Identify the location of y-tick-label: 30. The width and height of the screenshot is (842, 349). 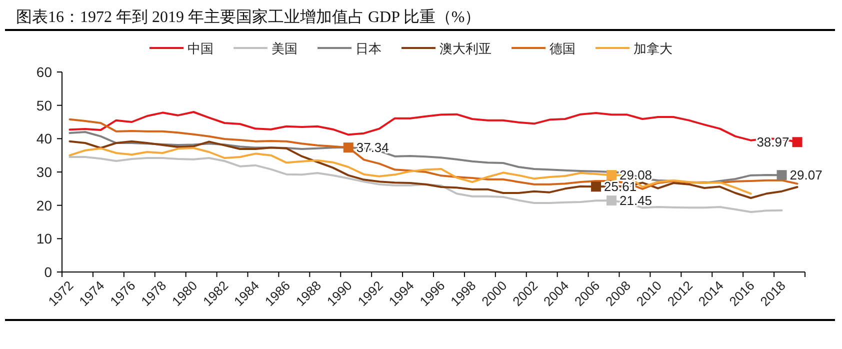
(44, 172).